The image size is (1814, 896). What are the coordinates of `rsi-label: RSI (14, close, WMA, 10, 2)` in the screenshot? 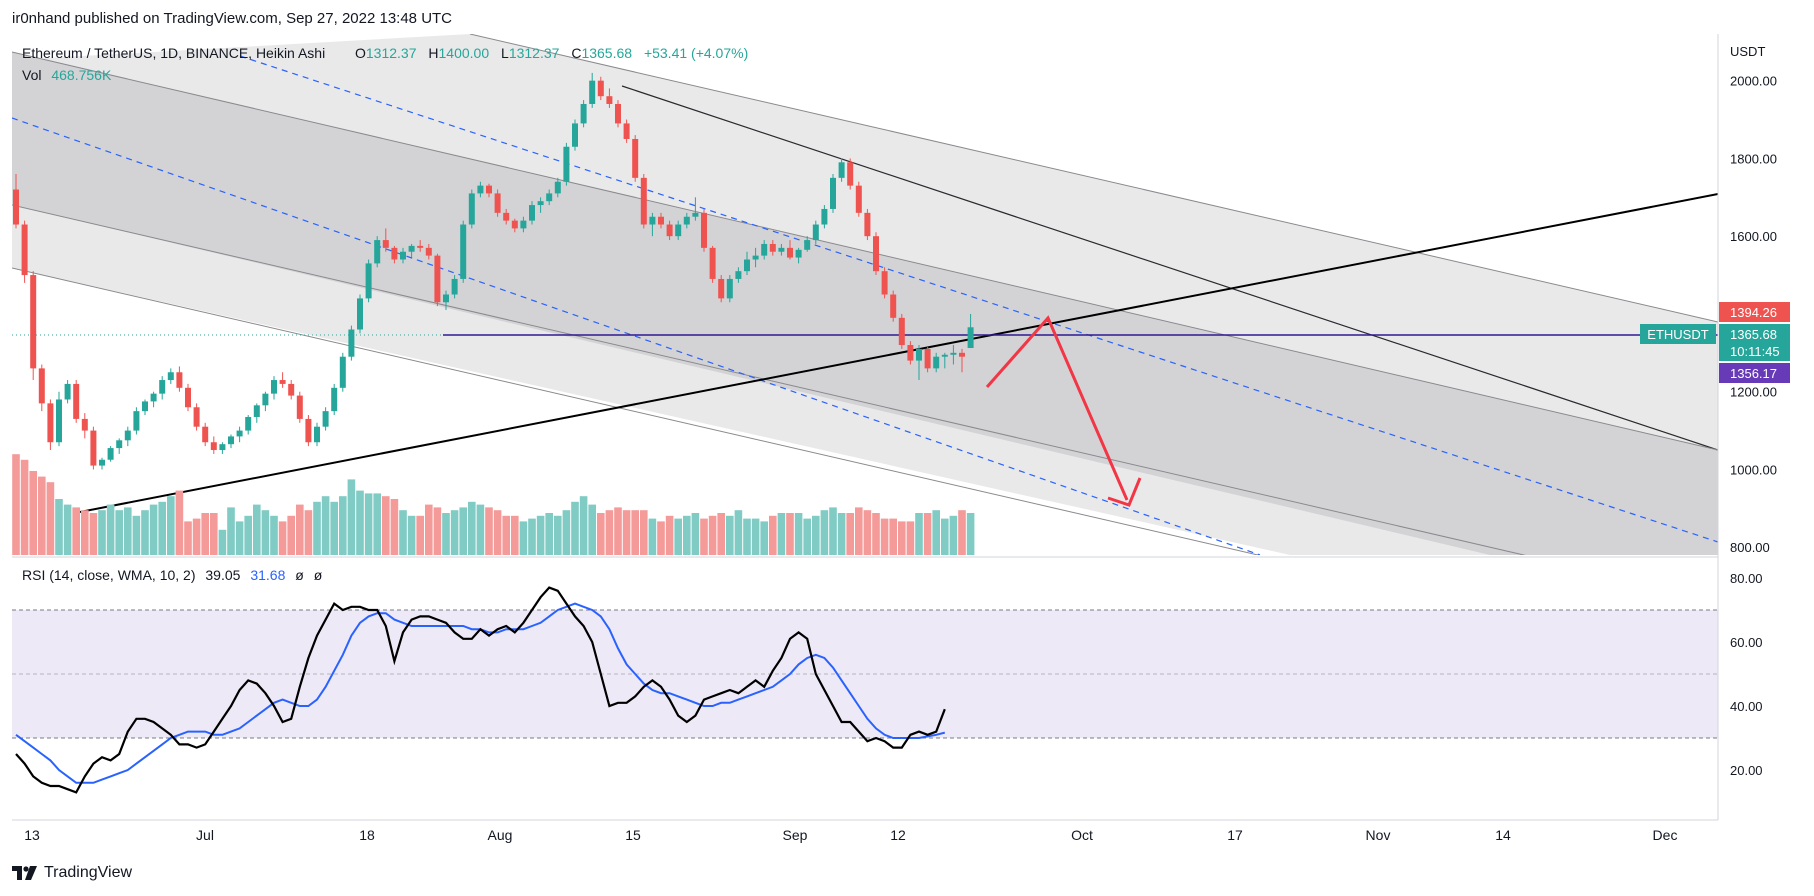 It's located at (109, 575).